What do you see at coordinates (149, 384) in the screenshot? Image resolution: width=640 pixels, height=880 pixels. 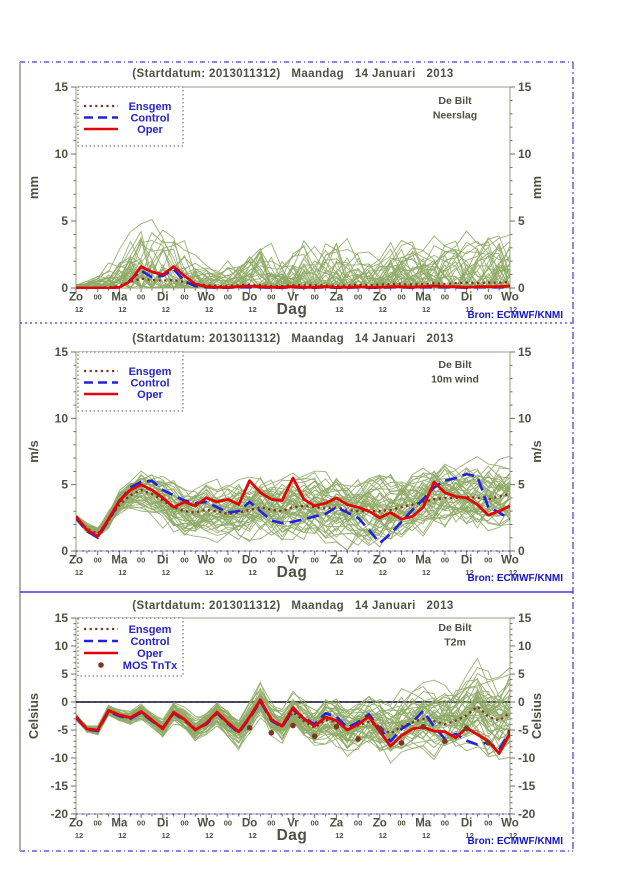 I see `legend-label-control: Control` at bounding box center [149, 384].